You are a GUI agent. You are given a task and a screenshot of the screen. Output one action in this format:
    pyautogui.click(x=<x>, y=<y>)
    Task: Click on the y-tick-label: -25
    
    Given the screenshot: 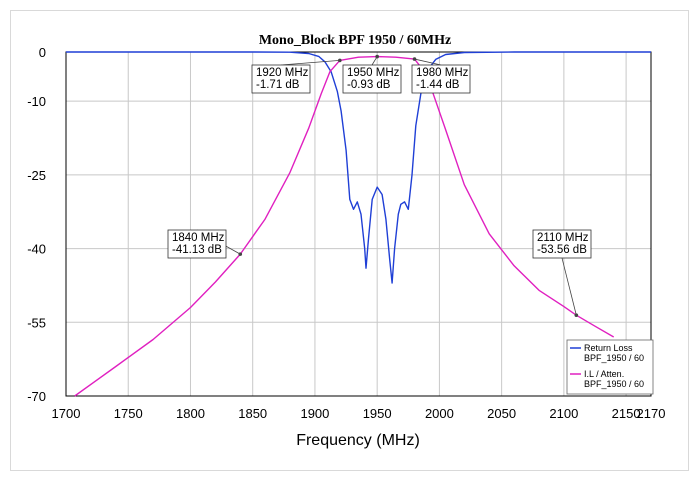 What is the action you would take?
    pyautogui.click(x=36, y=175)
    